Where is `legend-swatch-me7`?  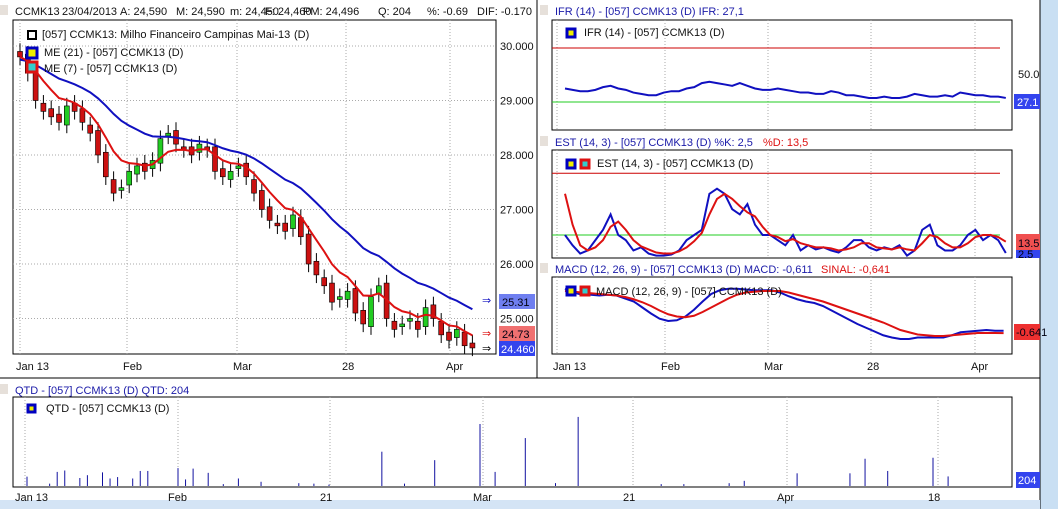 legend-swatch-me7 is located at coordinates (32, 67).